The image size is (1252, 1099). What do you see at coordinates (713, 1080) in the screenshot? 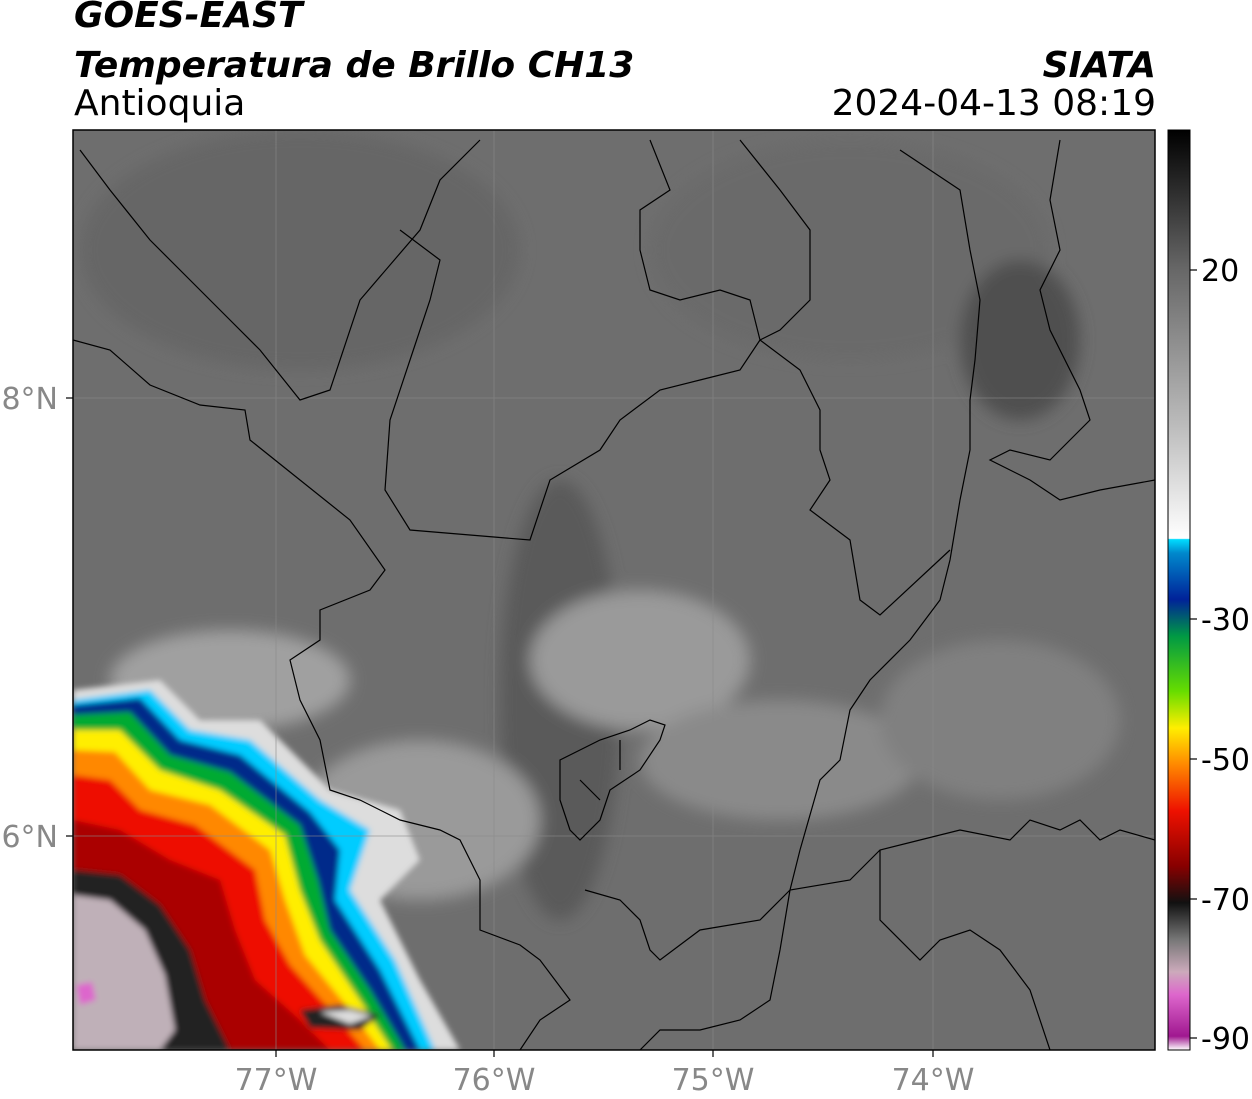
I see `lon-tick-label: 75°W` at bounding box center [713, 1080].